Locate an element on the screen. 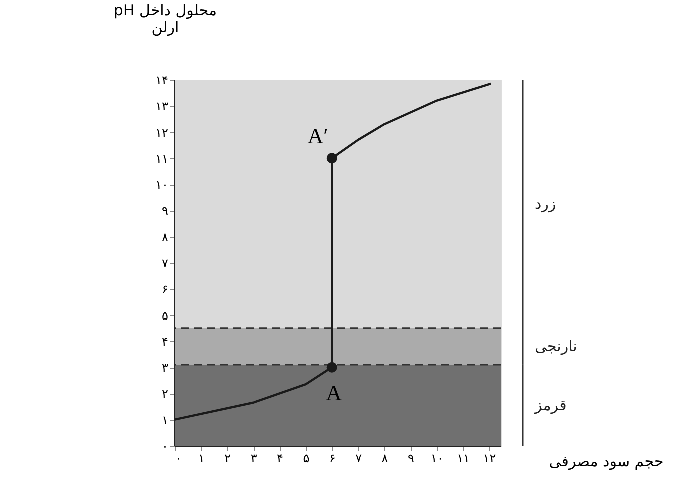 This screenshot has height=492, width=695. x-tick-label: ۶ is located at coordinates (332, 459).